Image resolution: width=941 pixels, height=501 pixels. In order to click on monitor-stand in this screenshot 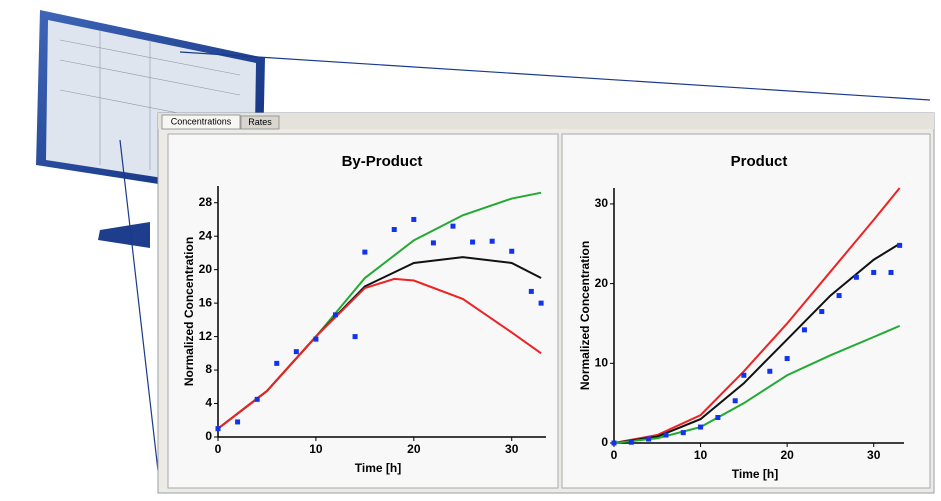, I will do `click(124, 235)`.